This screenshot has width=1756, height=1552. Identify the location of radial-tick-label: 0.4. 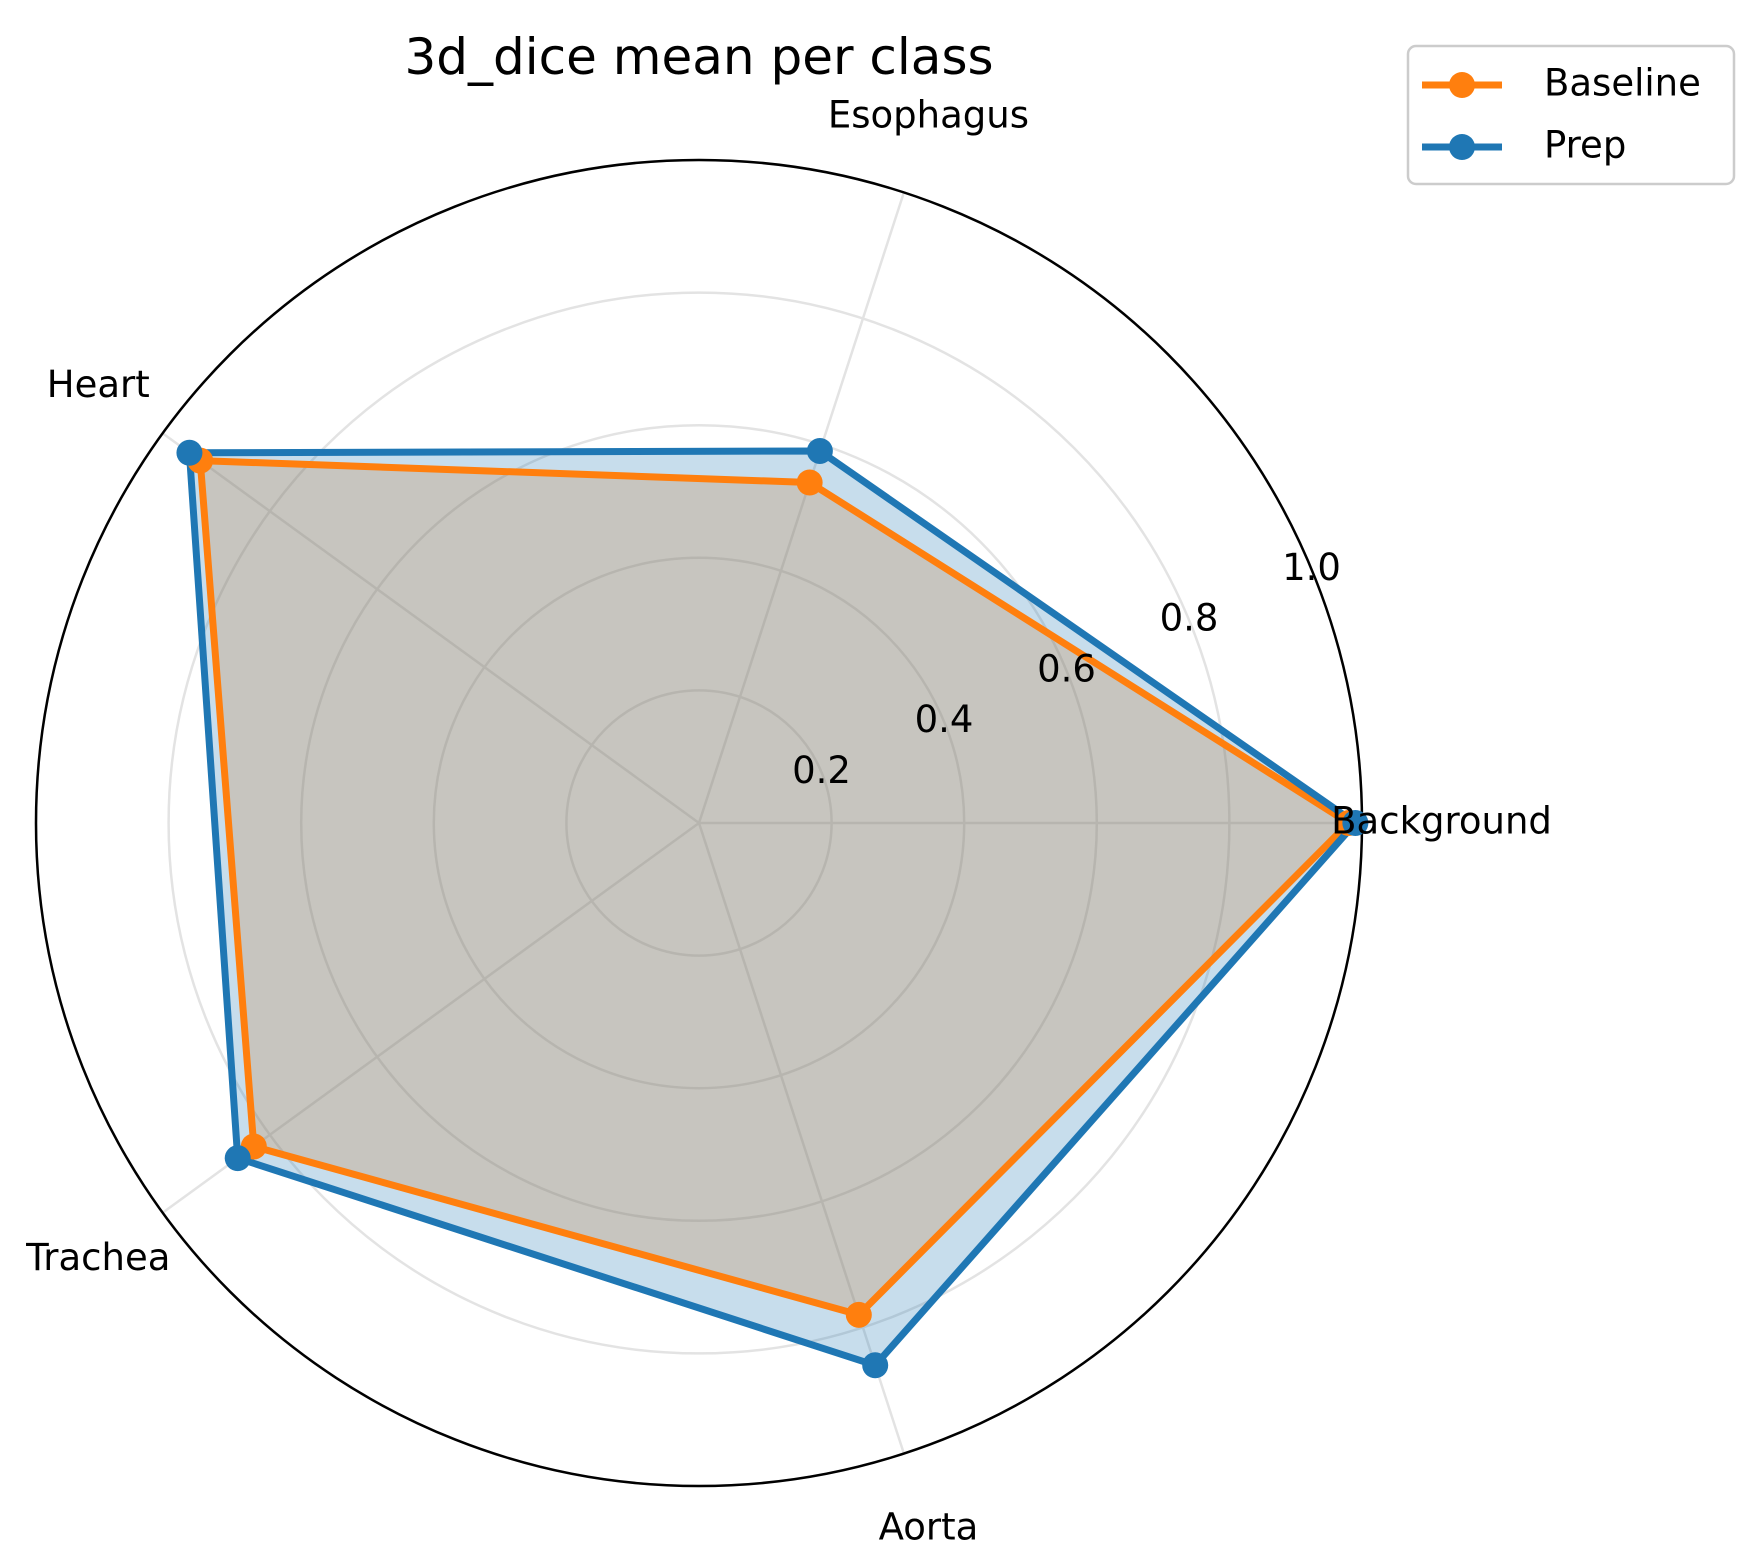
(944, 719).